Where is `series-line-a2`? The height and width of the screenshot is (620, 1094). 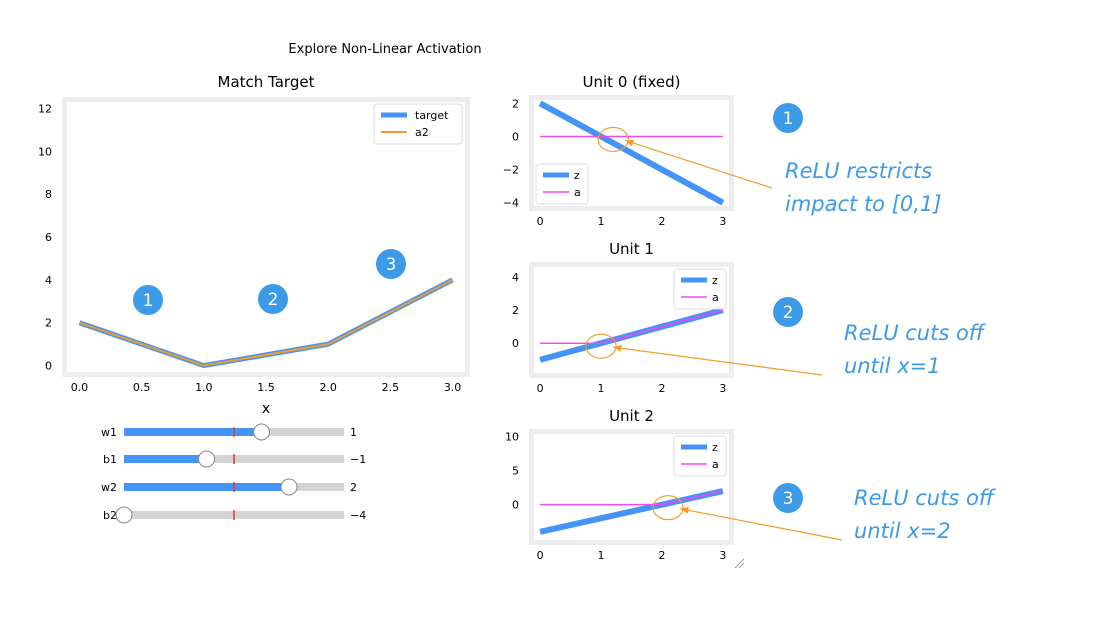
series-line-a2 is located at coordinates (266, 322).